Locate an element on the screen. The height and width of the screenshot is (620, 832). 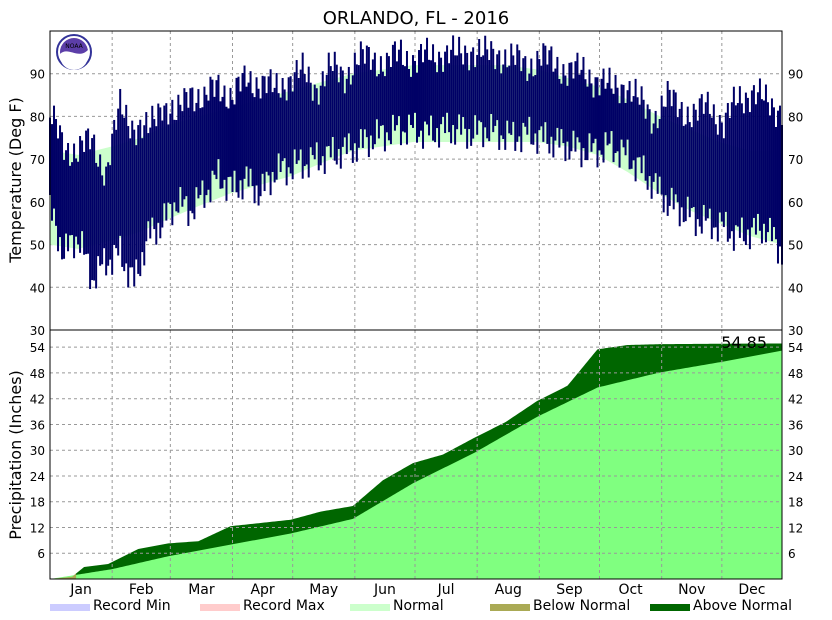
month-label: Mar is located at coordinates (201, 590).